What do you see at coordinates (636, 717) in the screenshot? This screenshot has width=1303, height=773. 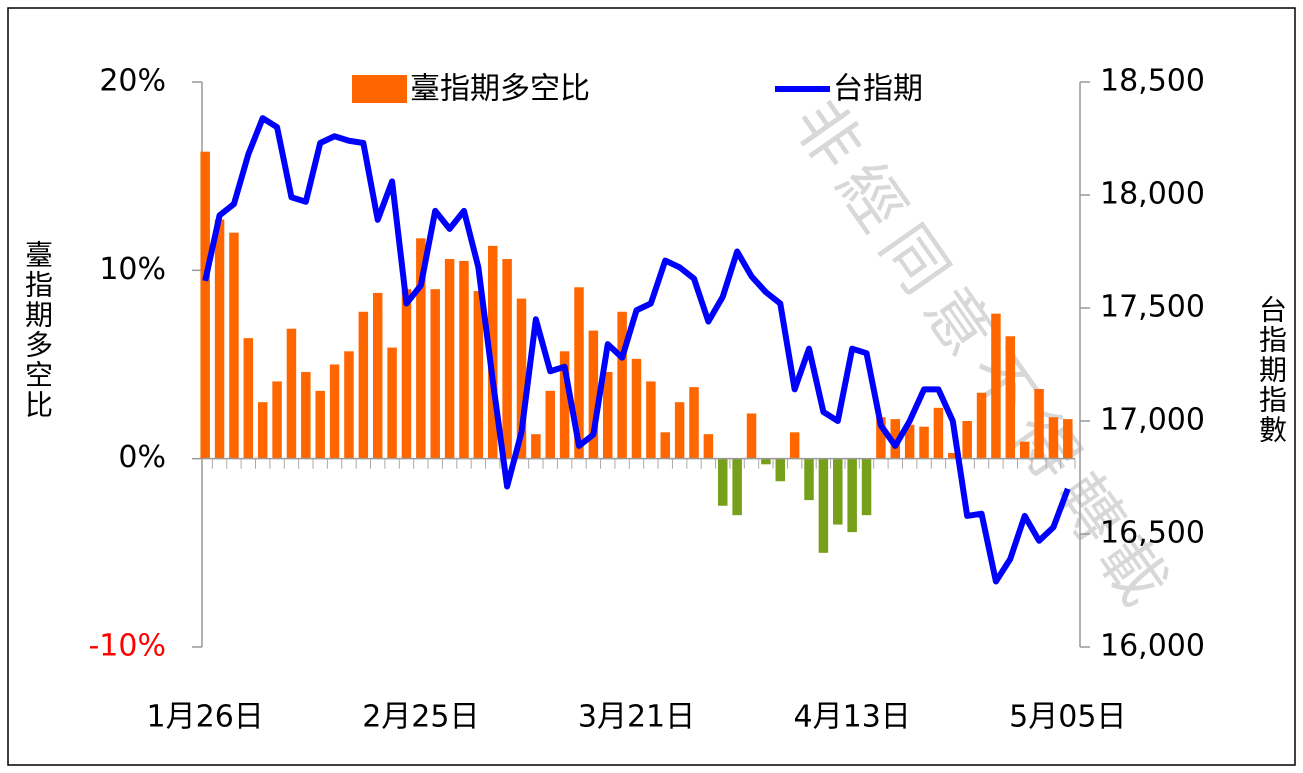 I see `x-tick-label: 3月21日` at bounding box center [636, 717].